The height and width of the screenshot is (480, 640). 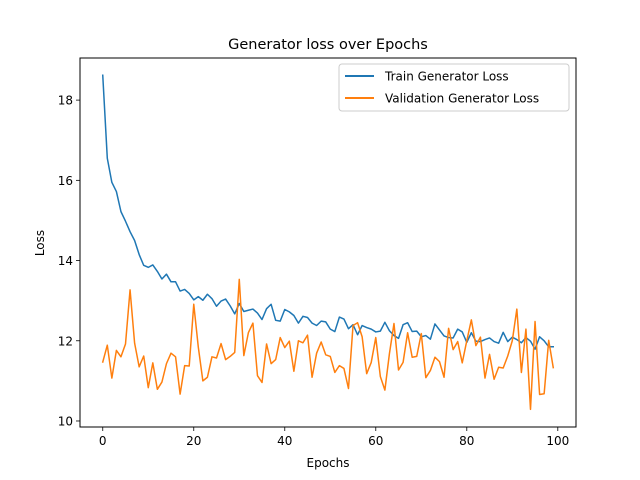 I want to click on legend-label-validation: Validation Generator Loss, so click(x=462, y=99).